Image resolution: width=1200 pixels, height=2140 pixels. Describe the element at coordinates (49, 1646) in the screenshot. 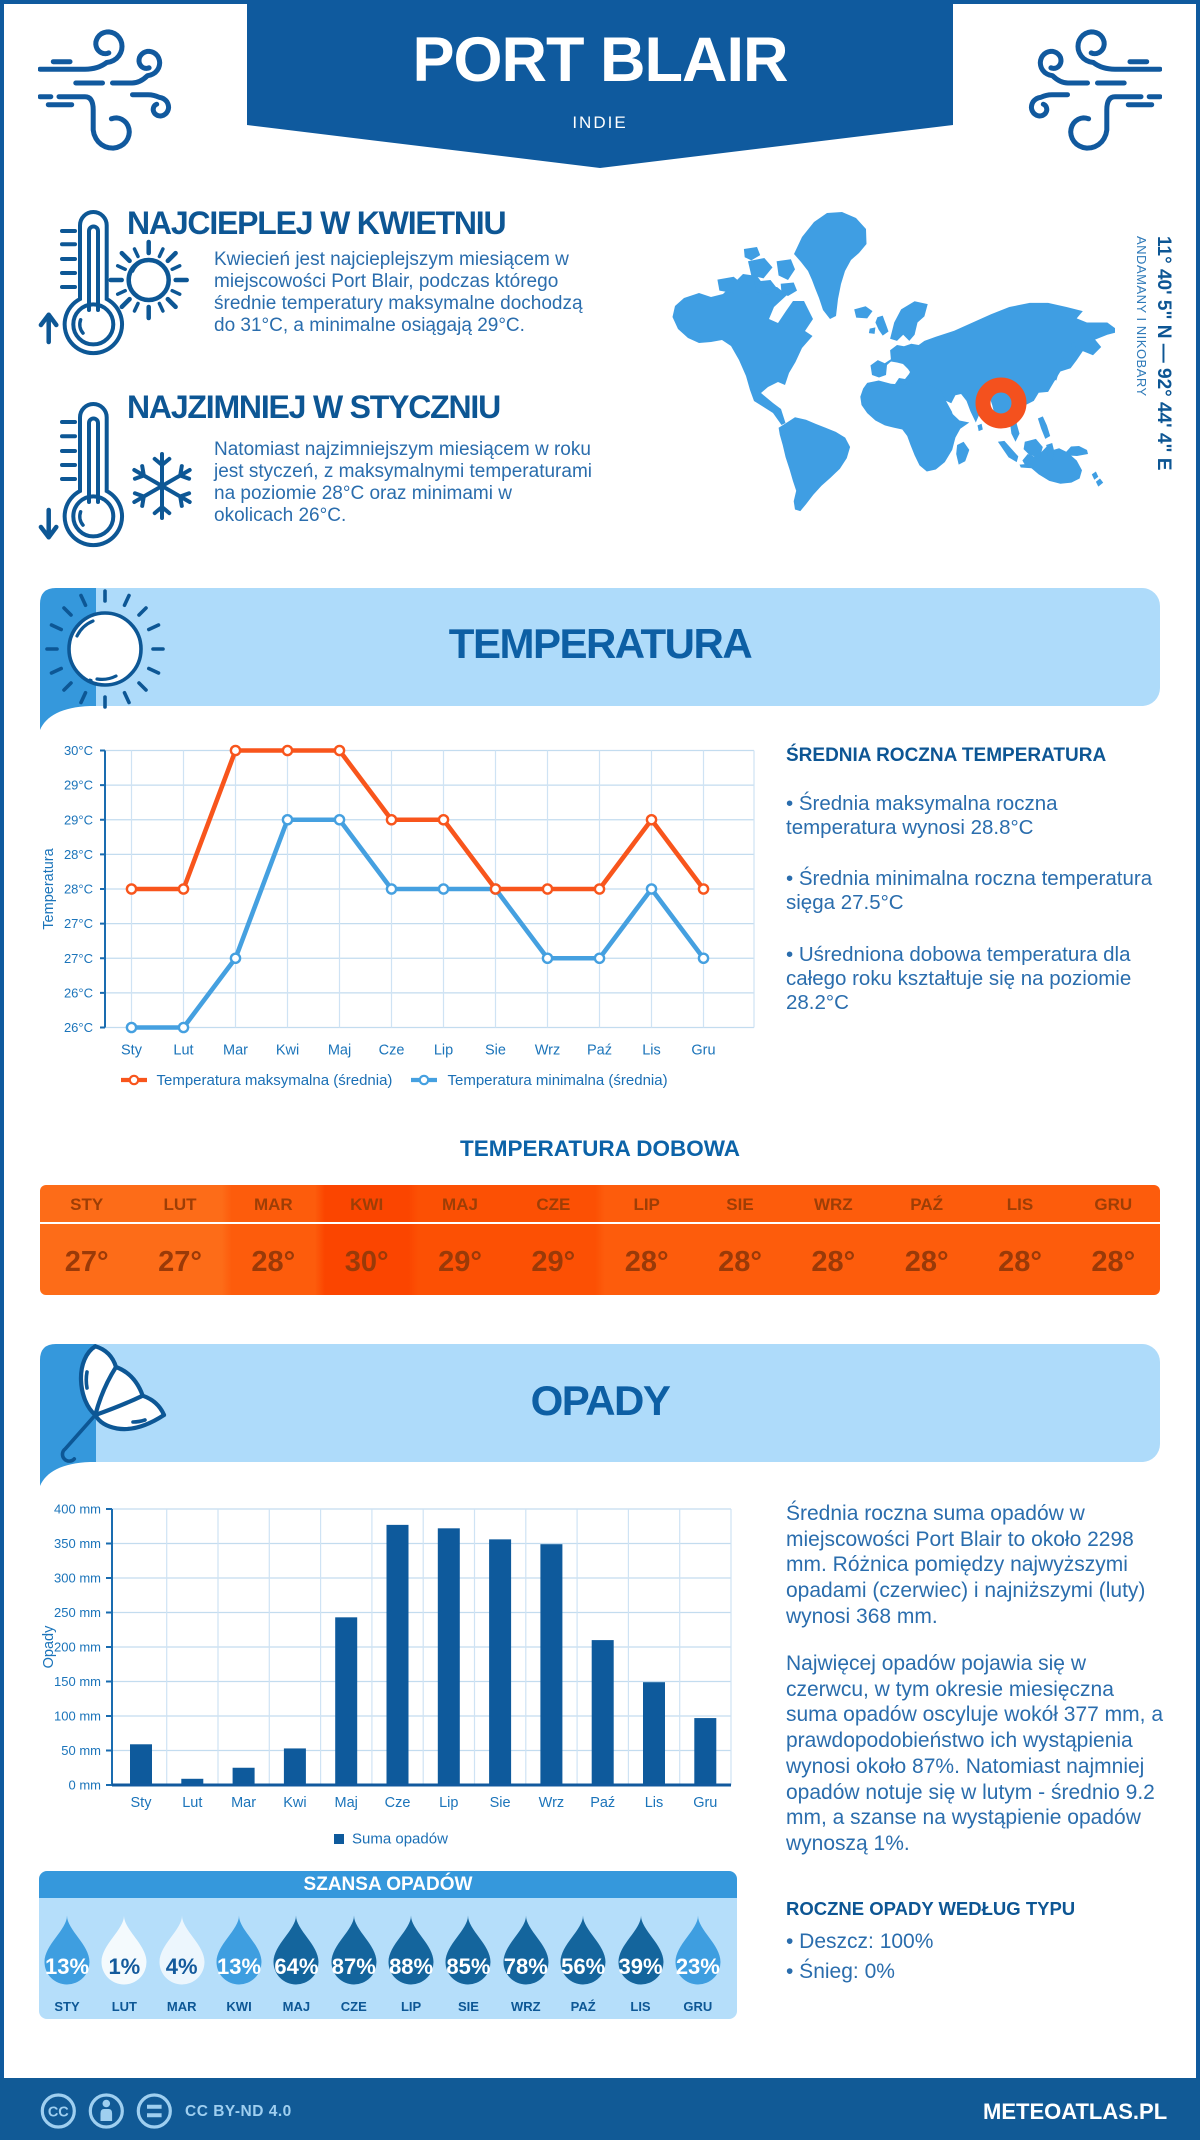

I see `svg-text: Opady` at that location.